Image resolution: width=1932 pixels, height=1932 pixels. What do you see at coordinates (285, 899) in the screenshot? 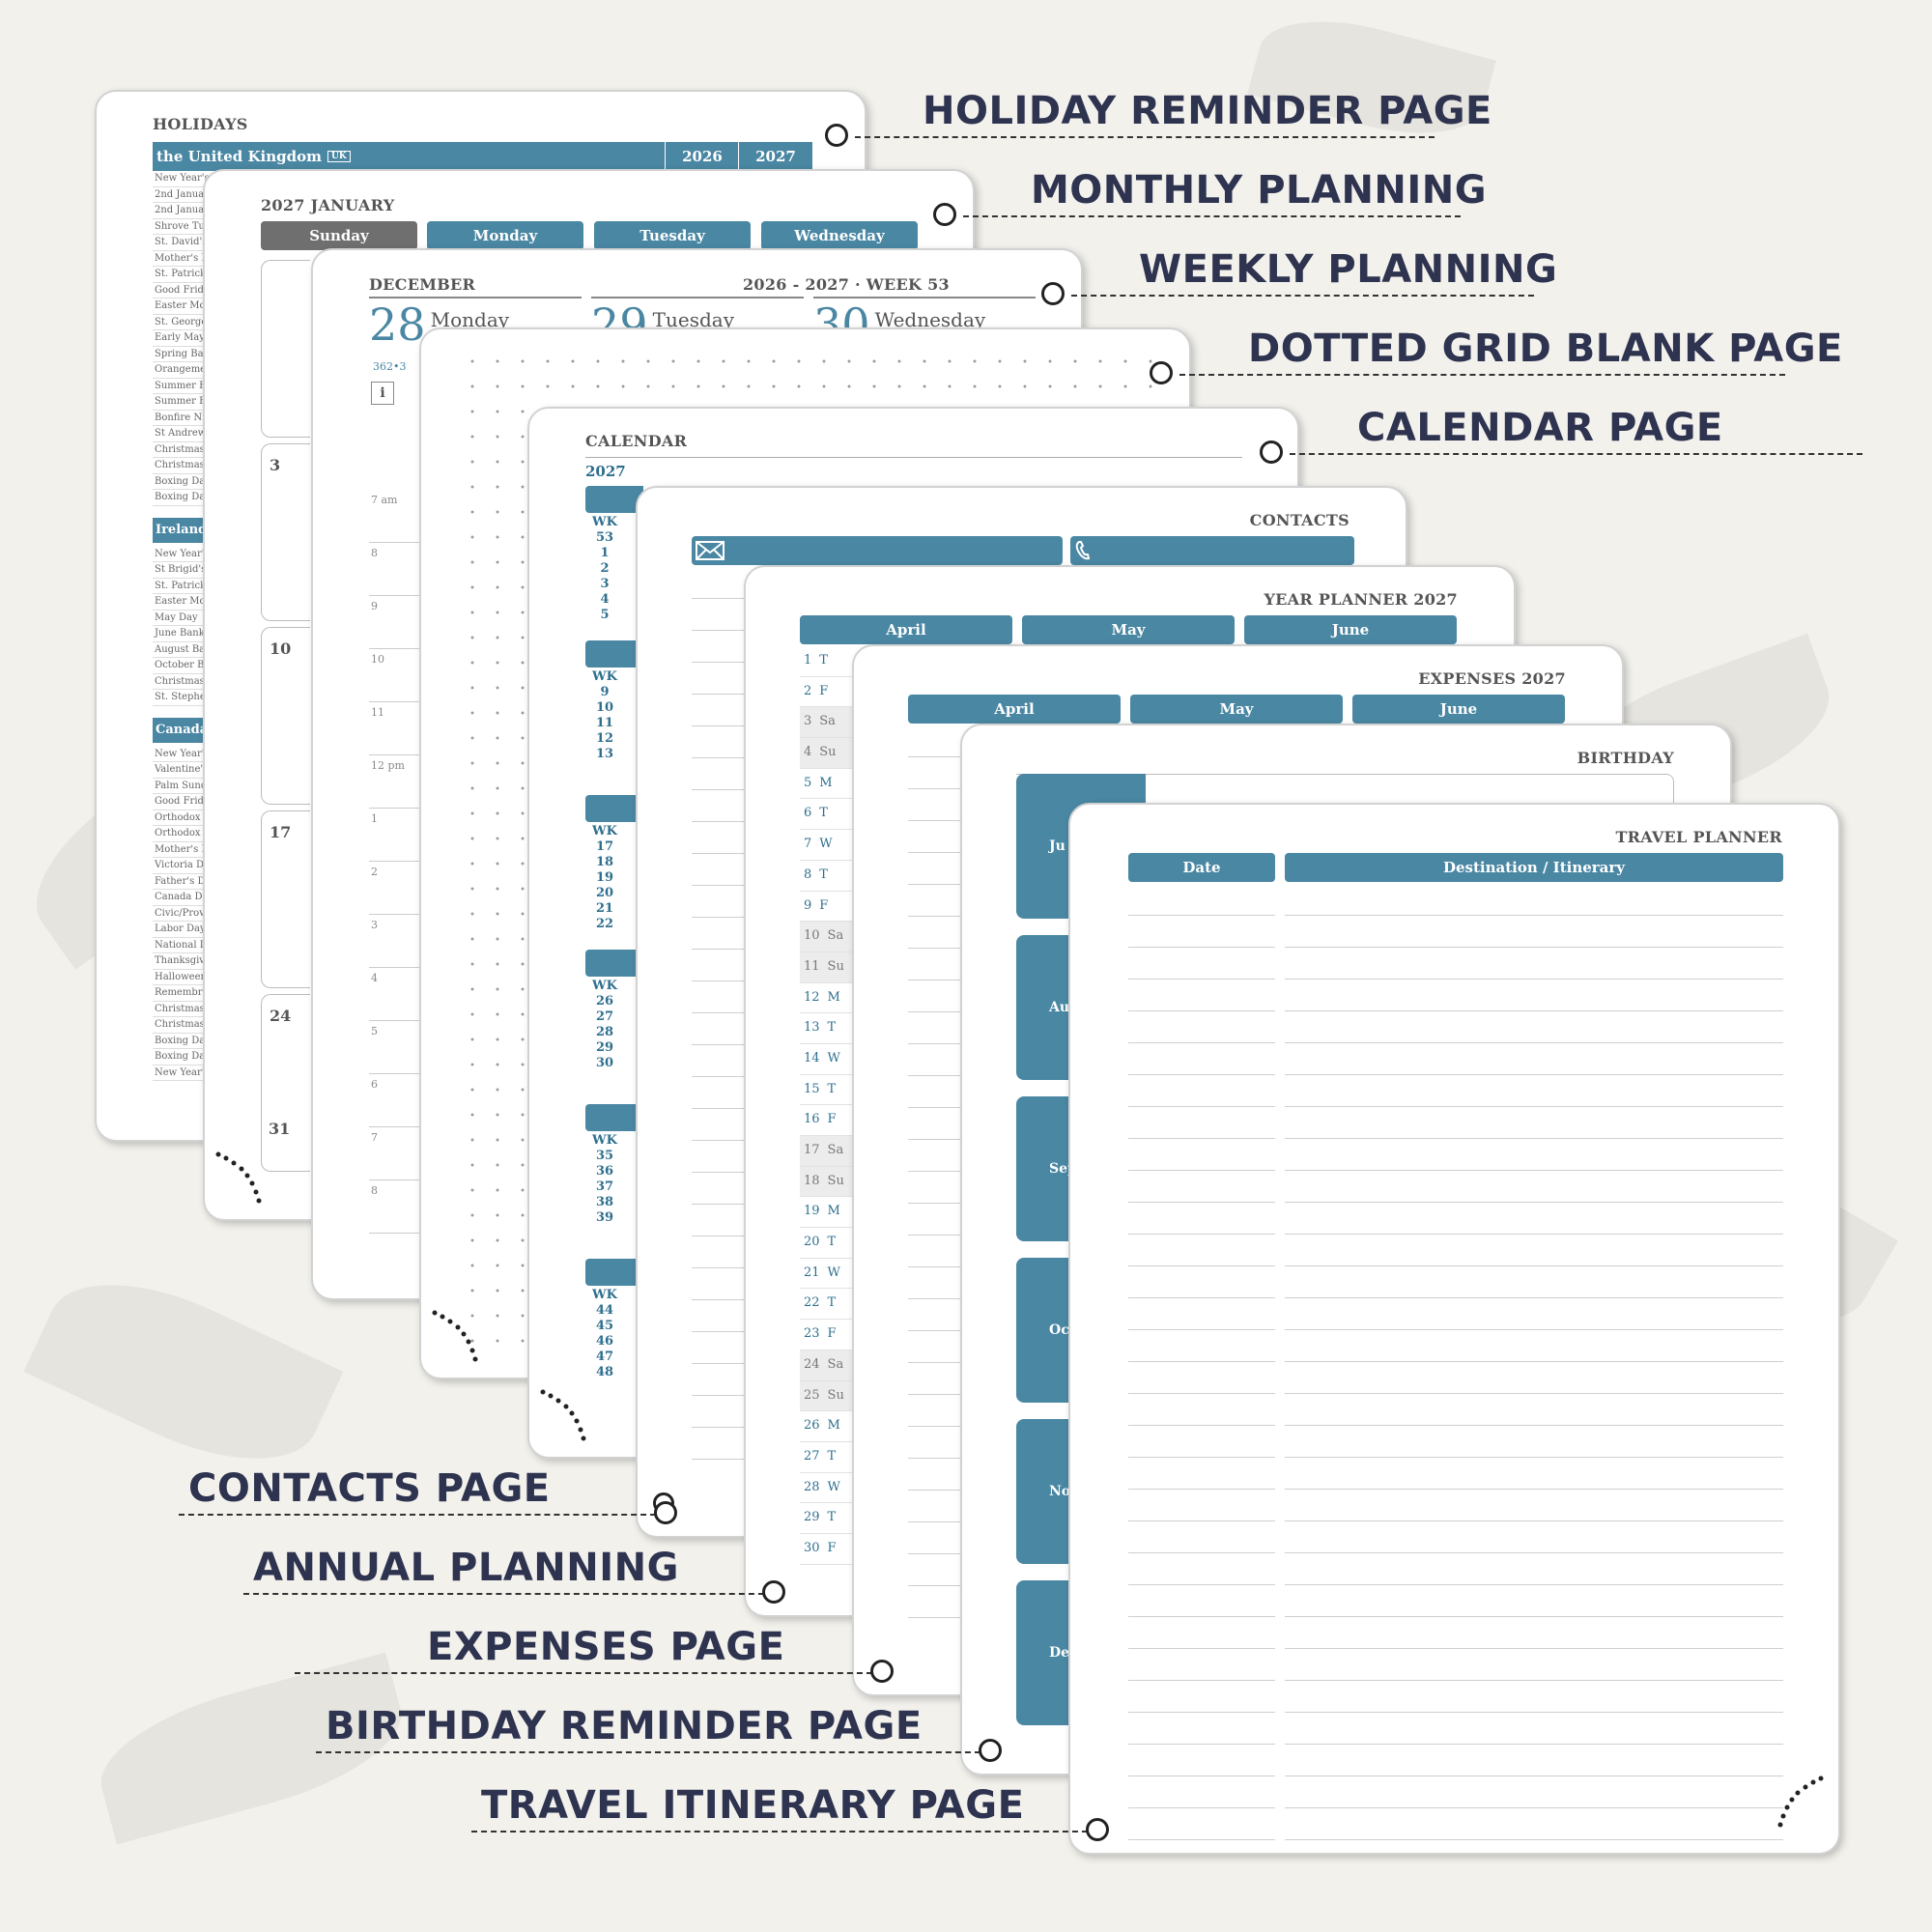
I see `month-cell: 17` at bounding box center [285, 899].